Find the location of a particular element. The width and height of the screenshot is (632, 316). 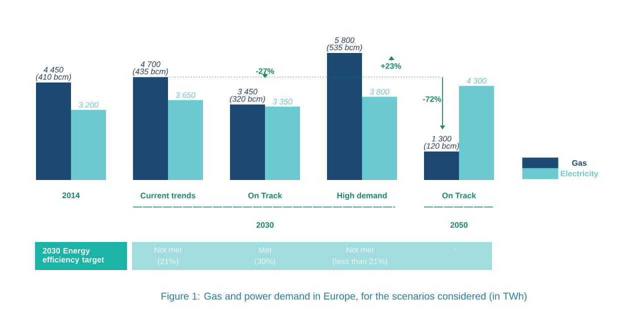

text: Figure 1: Gas and power demand in Europe, for the scenarios considered (in TWh) is located at coordinates (344, 297).